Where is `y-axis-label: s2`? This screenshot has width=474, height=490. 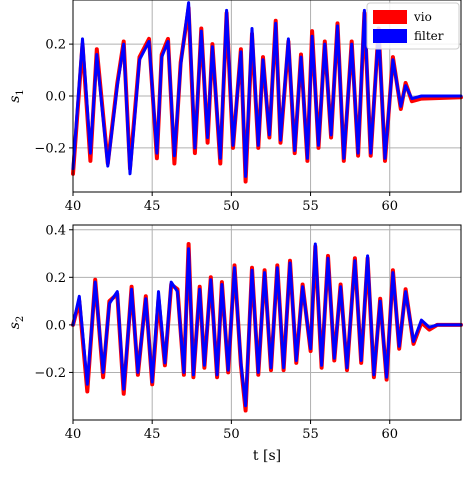 y-axis-label: s2 is located at coordinates (16, 323).